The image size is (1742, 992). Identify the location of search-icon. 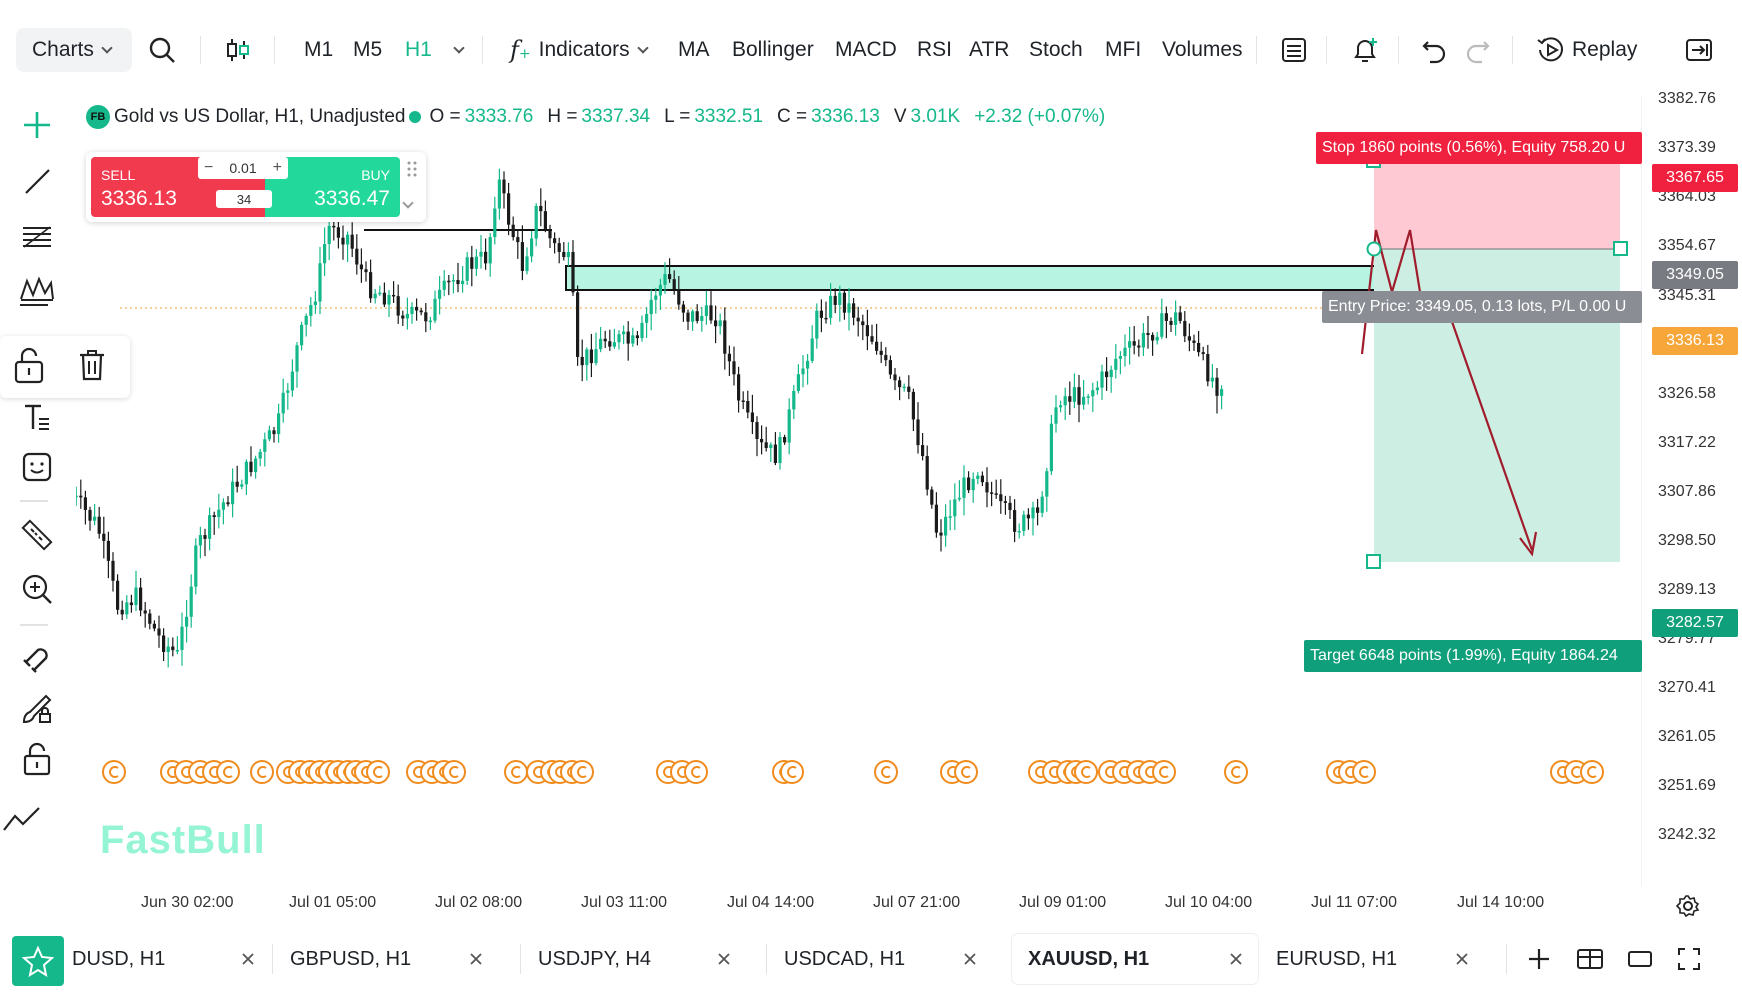
(162, 50).